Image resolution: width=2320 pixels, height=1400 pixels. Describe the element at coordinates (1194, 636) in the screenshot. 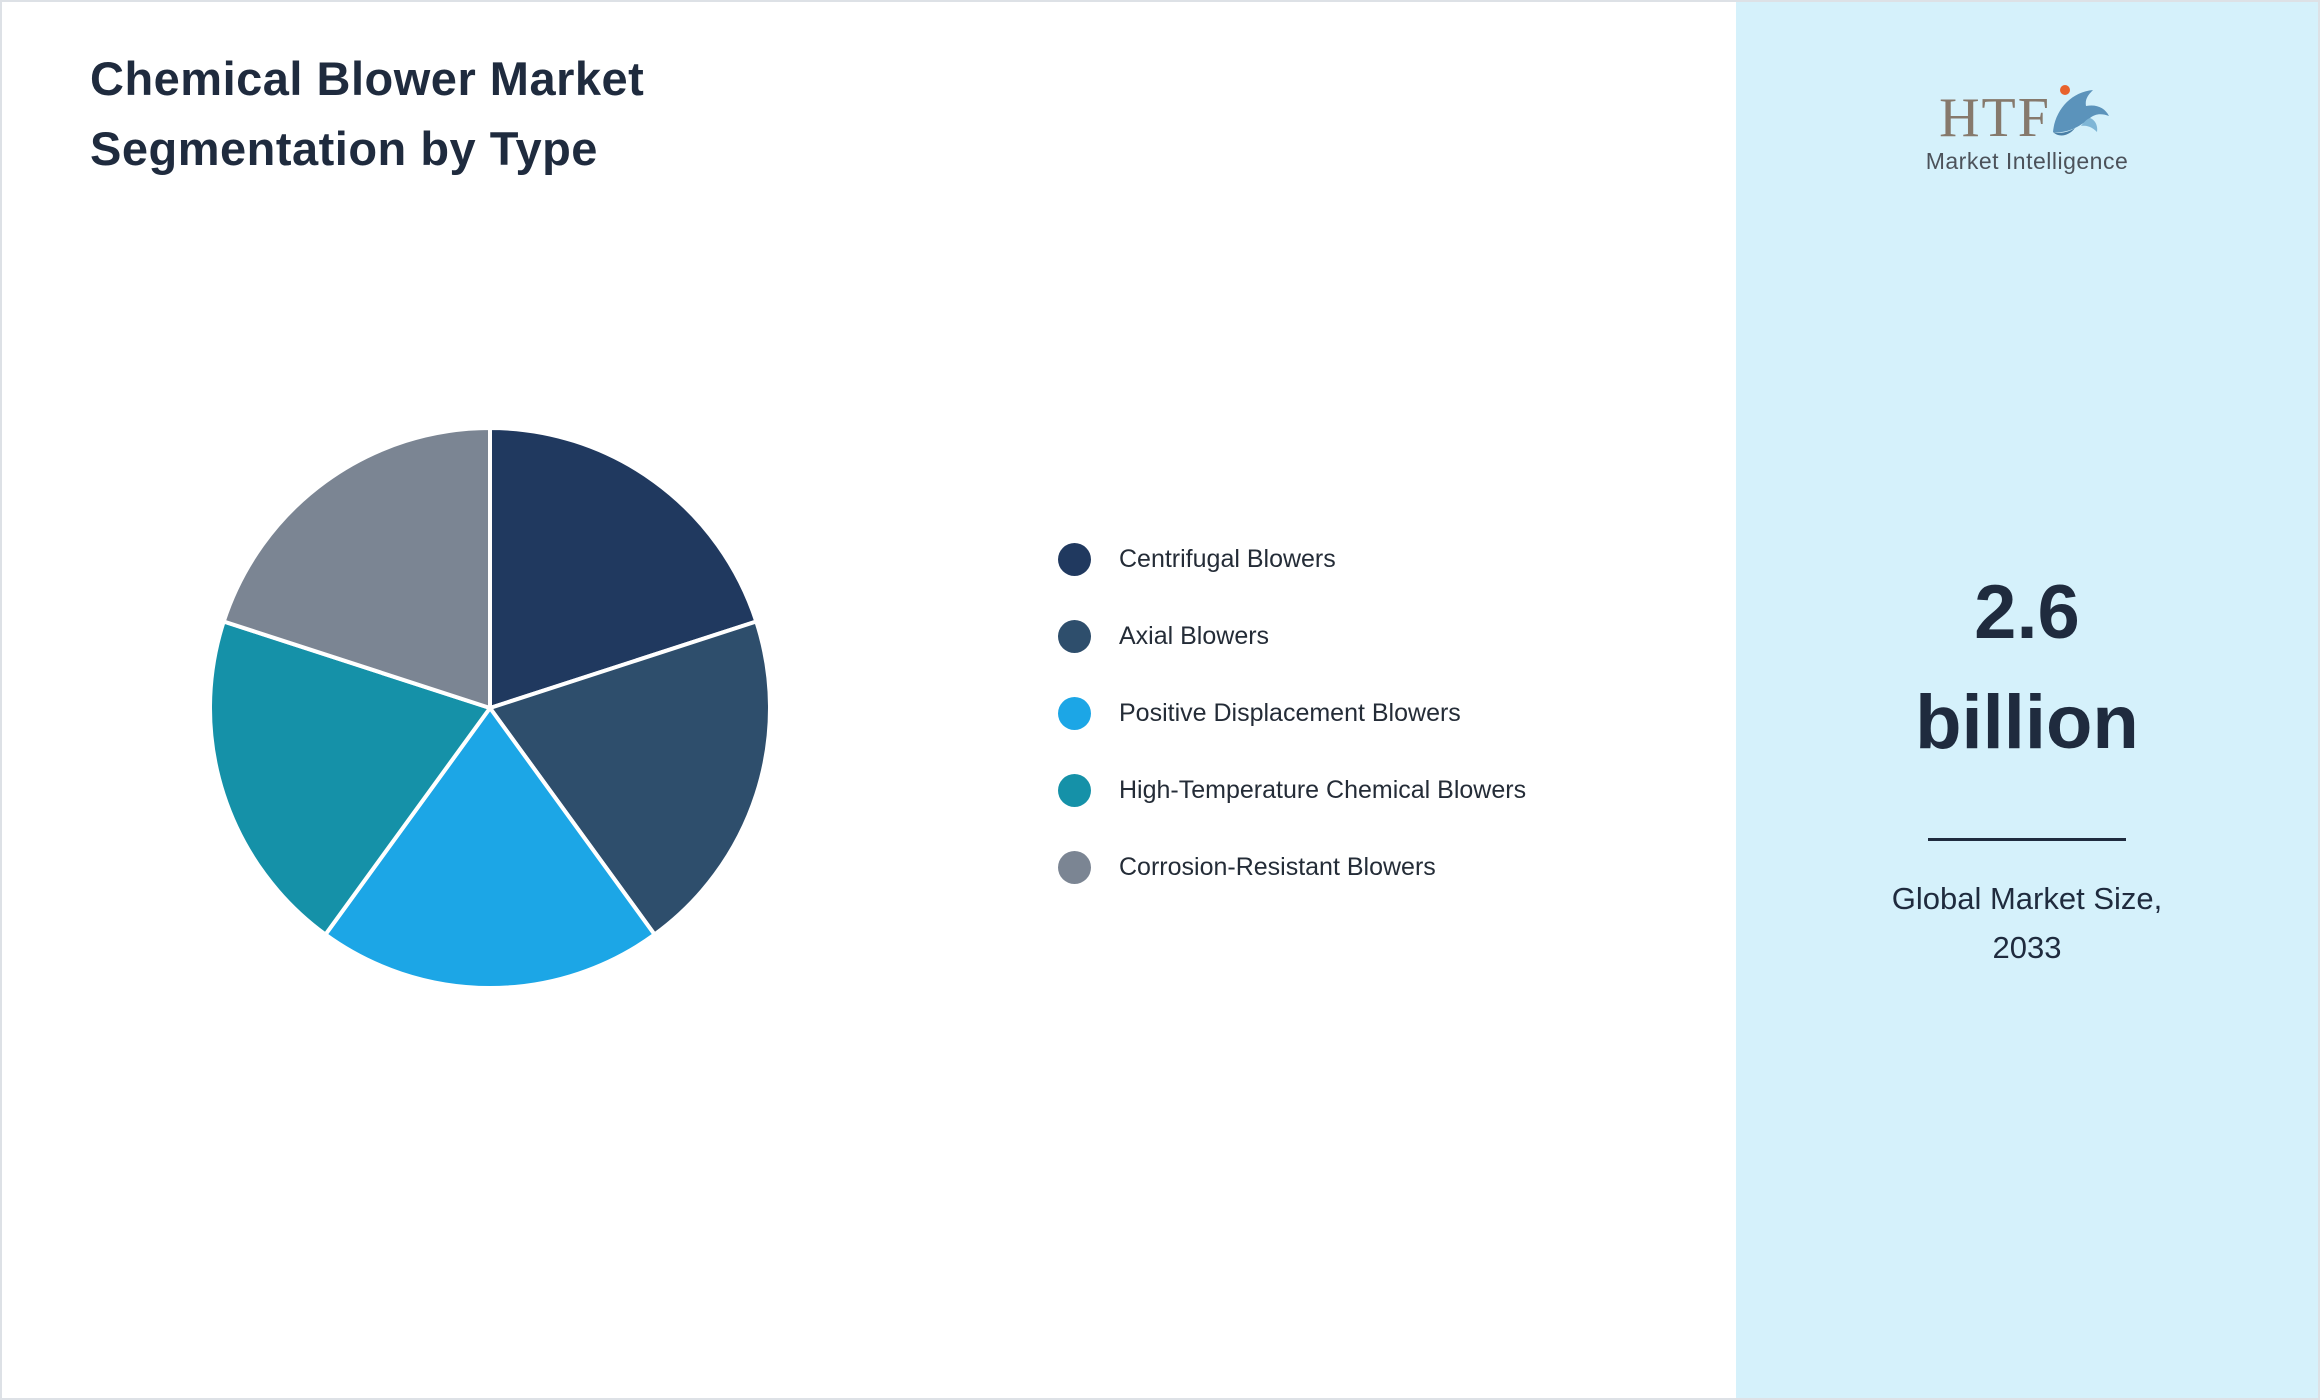

I see `legend-label: Axial Blowers` at that location.